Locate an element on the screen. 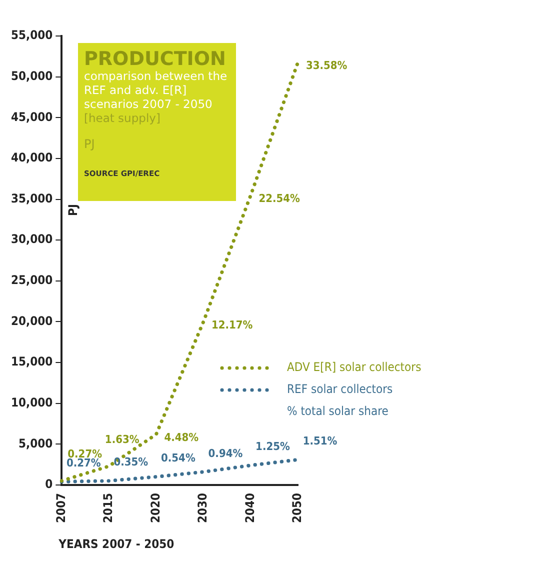  x-tick-label: 2050 is located at coordinates (297, 507).